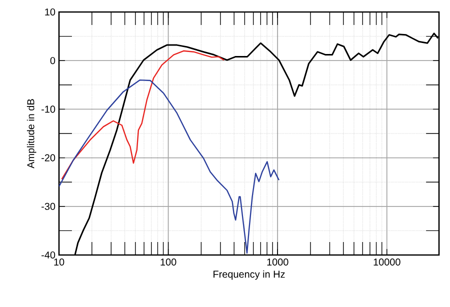 Image resolution: width=450 pixels, height=307 pixels. What do you see at coordinates (49, 206) in the screenshot?
I see `y-tick-label: -30` at bounding box center [49, 206].